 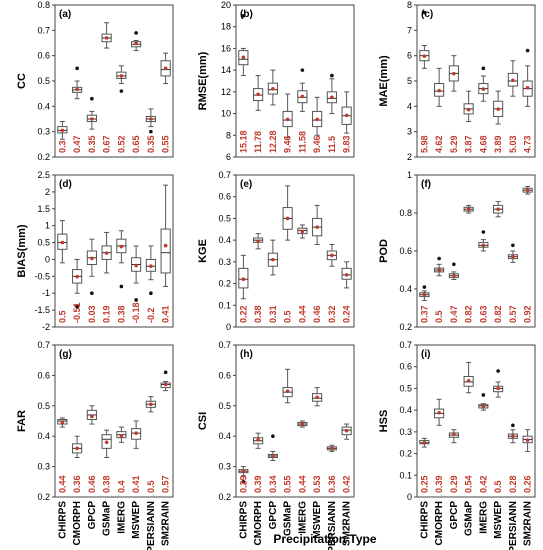 What do you see at coordinates (121, 144) in the screenshot?
I see `value-label: 0.52` at bounding box center [121, 144].